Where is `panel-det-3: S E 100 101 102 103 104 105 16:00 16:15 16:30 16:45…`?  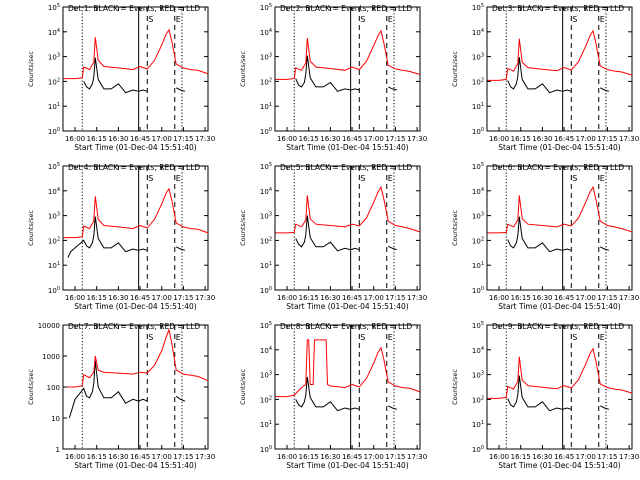 panel-det-3: S E 100 101 102 103 104 105 16:00 16:15 16:30 16:45… is located at coordinates (545, 77).